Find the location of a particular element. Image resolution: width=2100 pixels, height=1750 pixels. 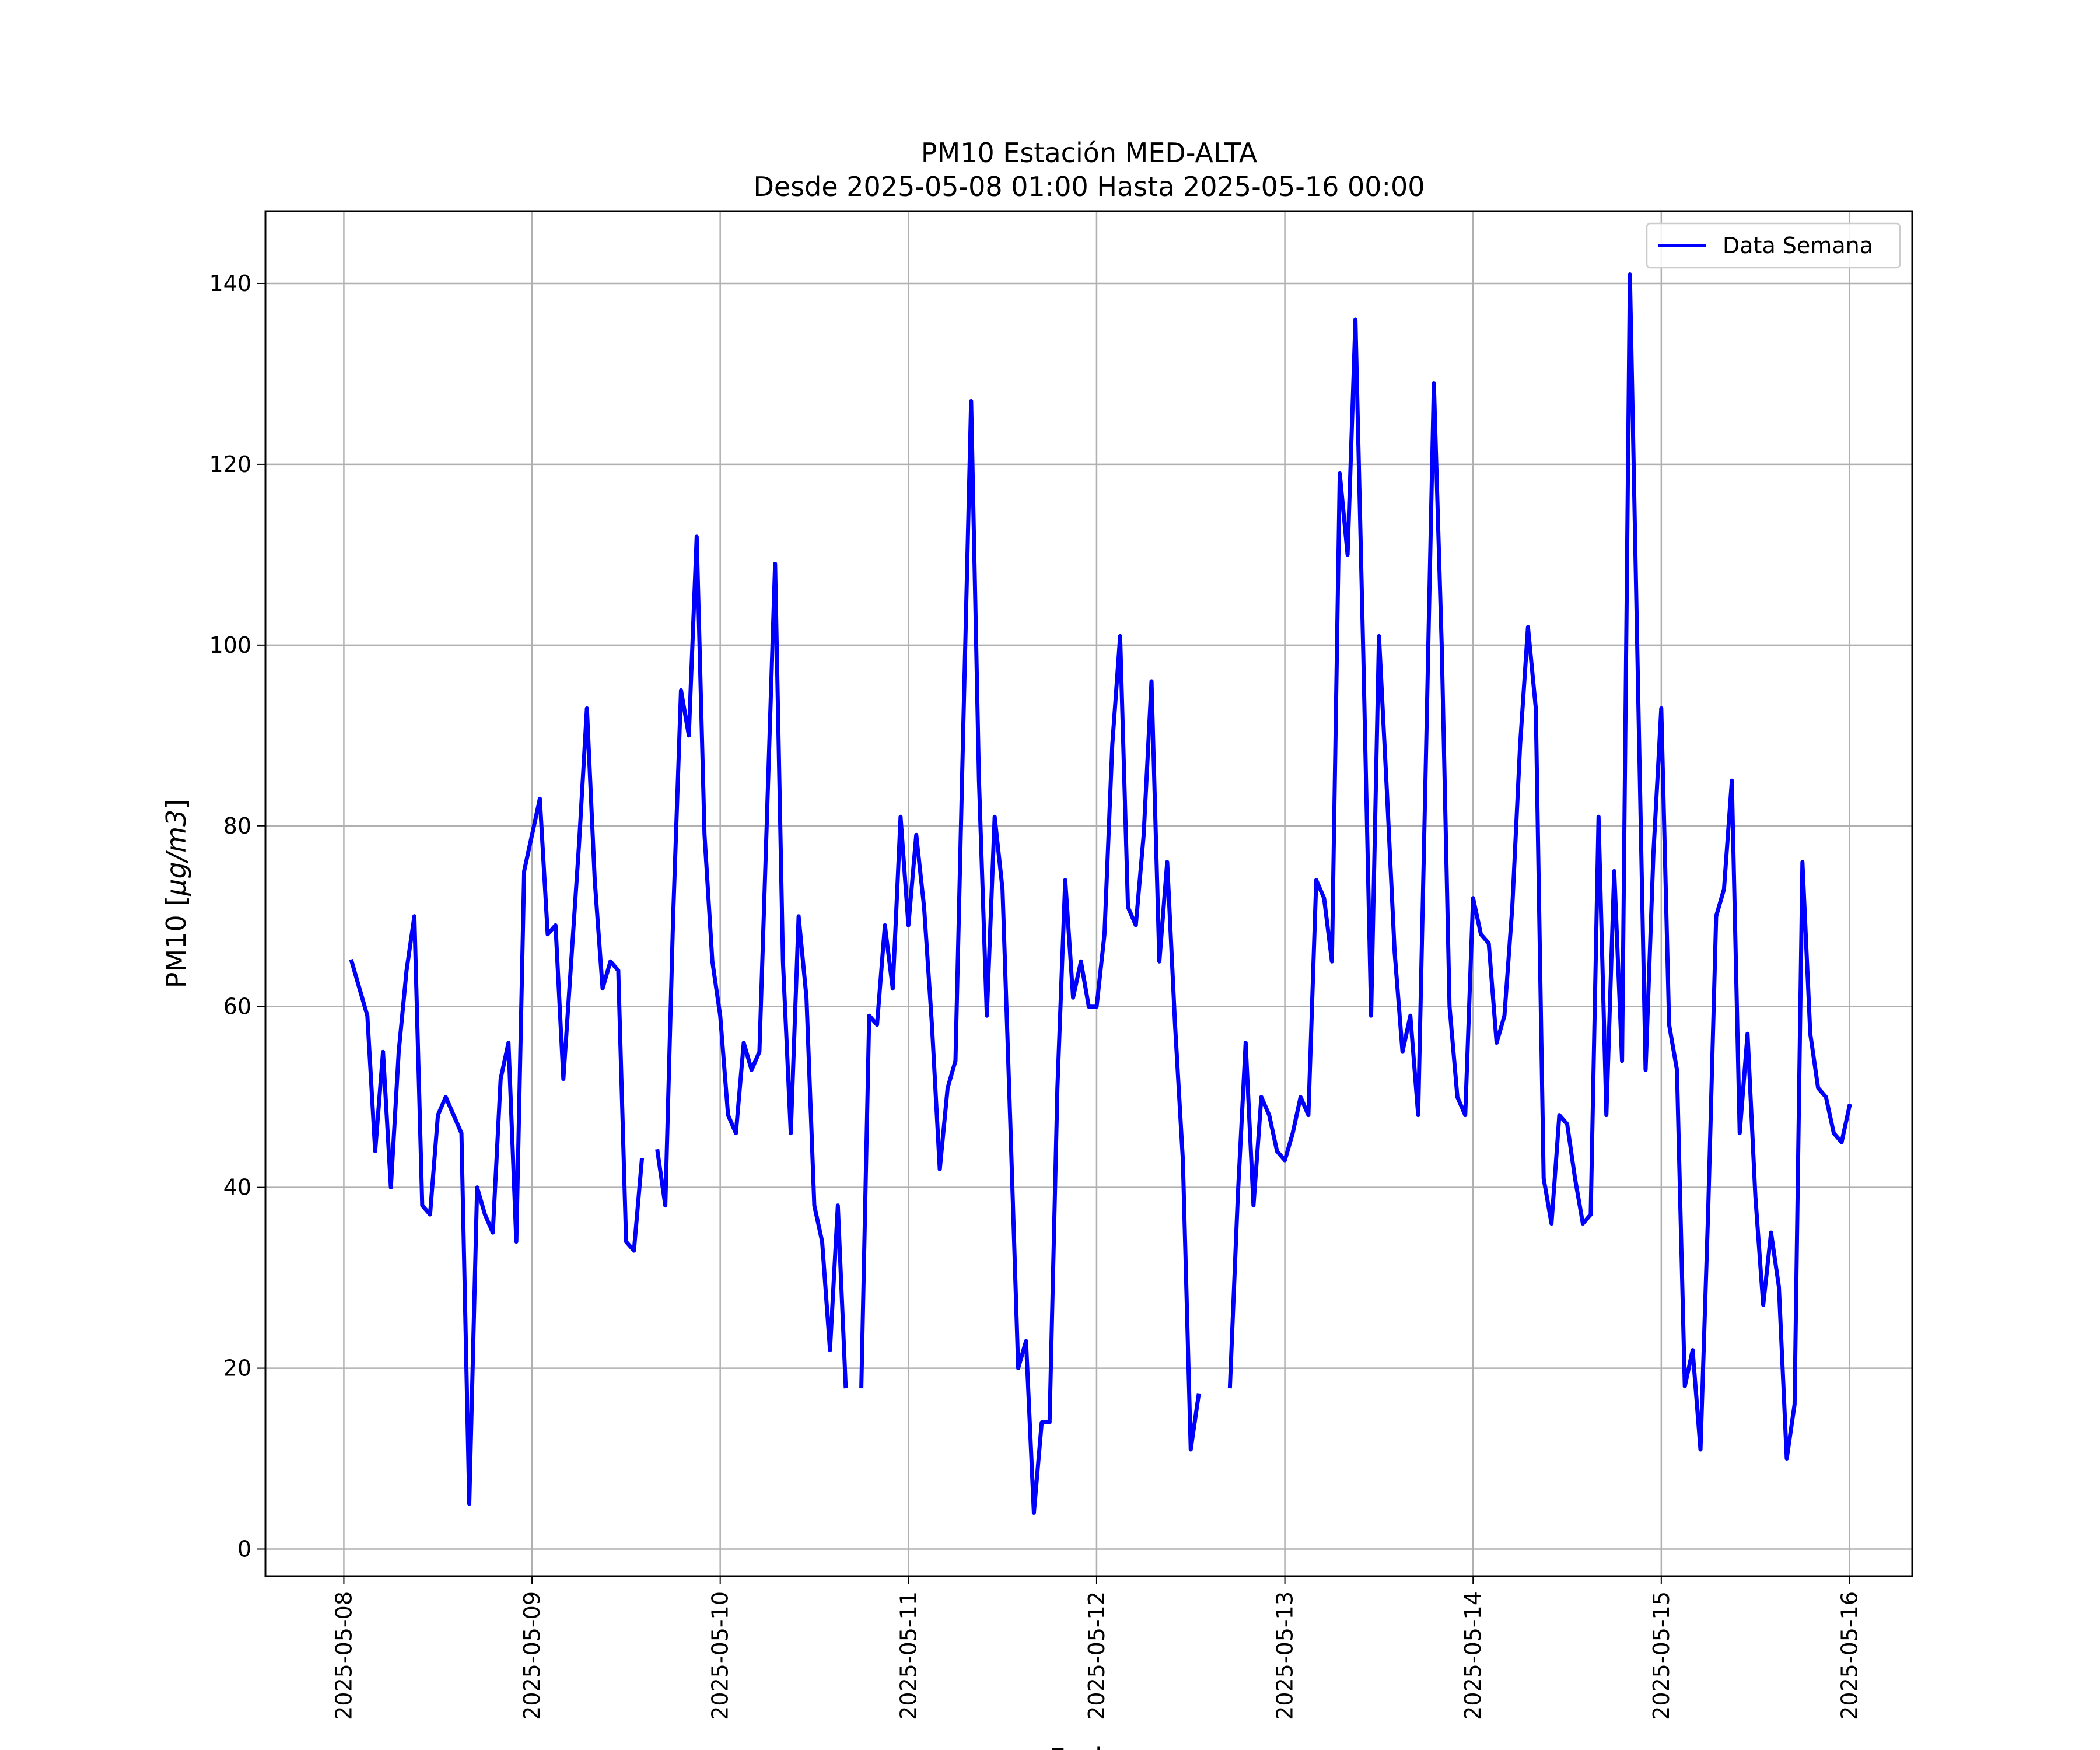

y-axis-title: PM10 [μg/m3] is located at coordinates (176, 894).